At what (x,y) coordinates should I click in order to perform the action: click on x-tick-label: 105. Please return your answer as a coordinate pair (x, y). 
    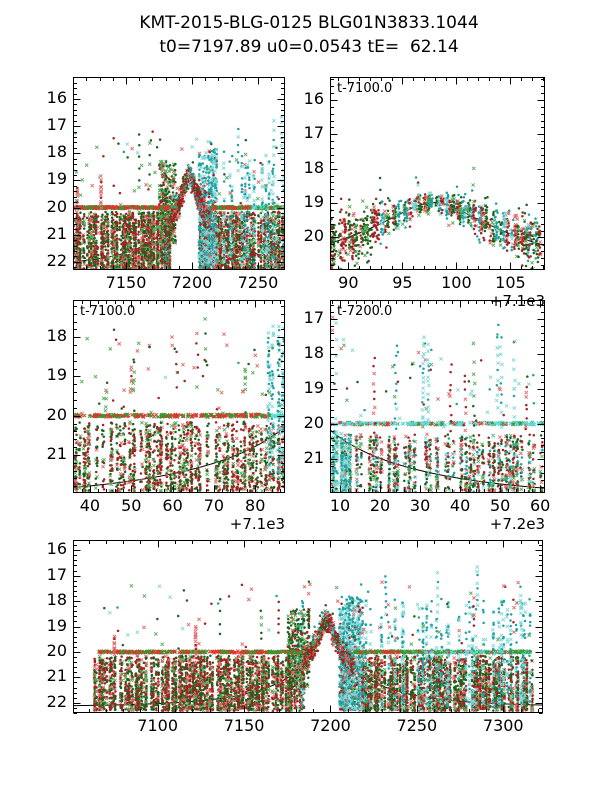
    Looking at the image, I should click on (510, 282).